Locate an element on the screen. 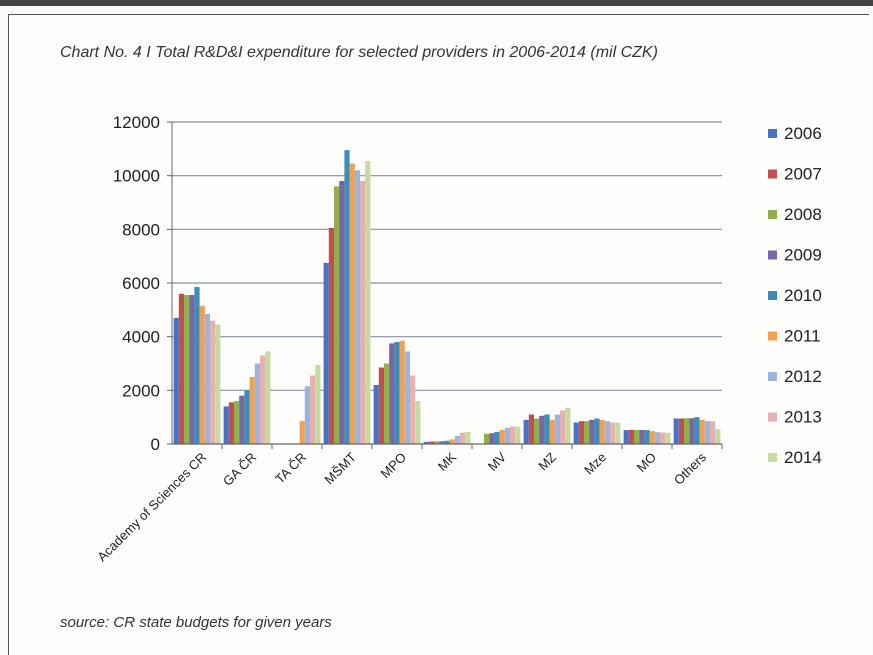  x-category-label: Mze is located at coordinates (595, 464).